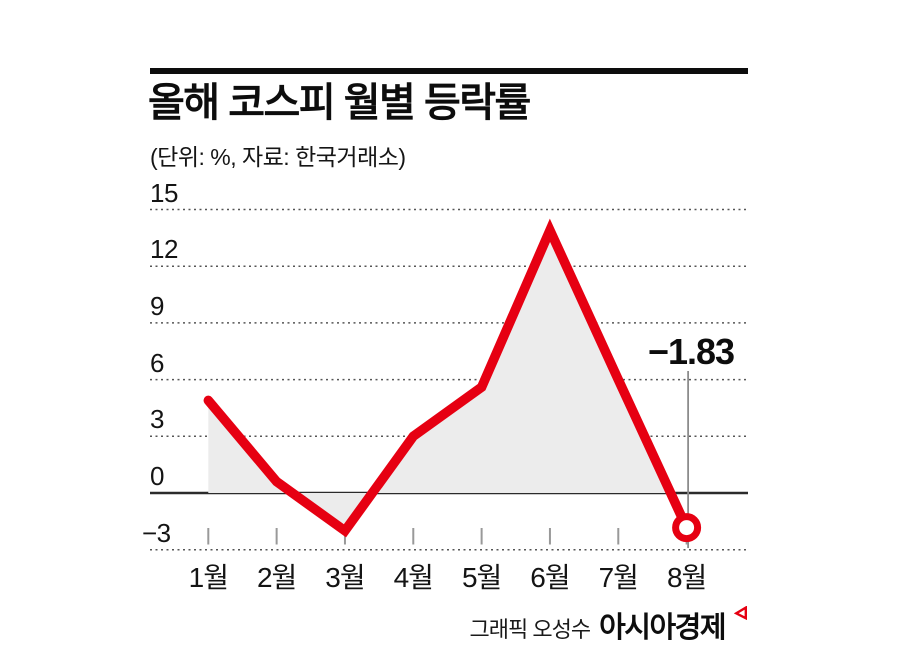  What do you see at coordinates (278, 157) in the screenshot?
I see `chart-subtitle: (단위: %, 자료: 한국거래소)` at bounding box center [278, 157].